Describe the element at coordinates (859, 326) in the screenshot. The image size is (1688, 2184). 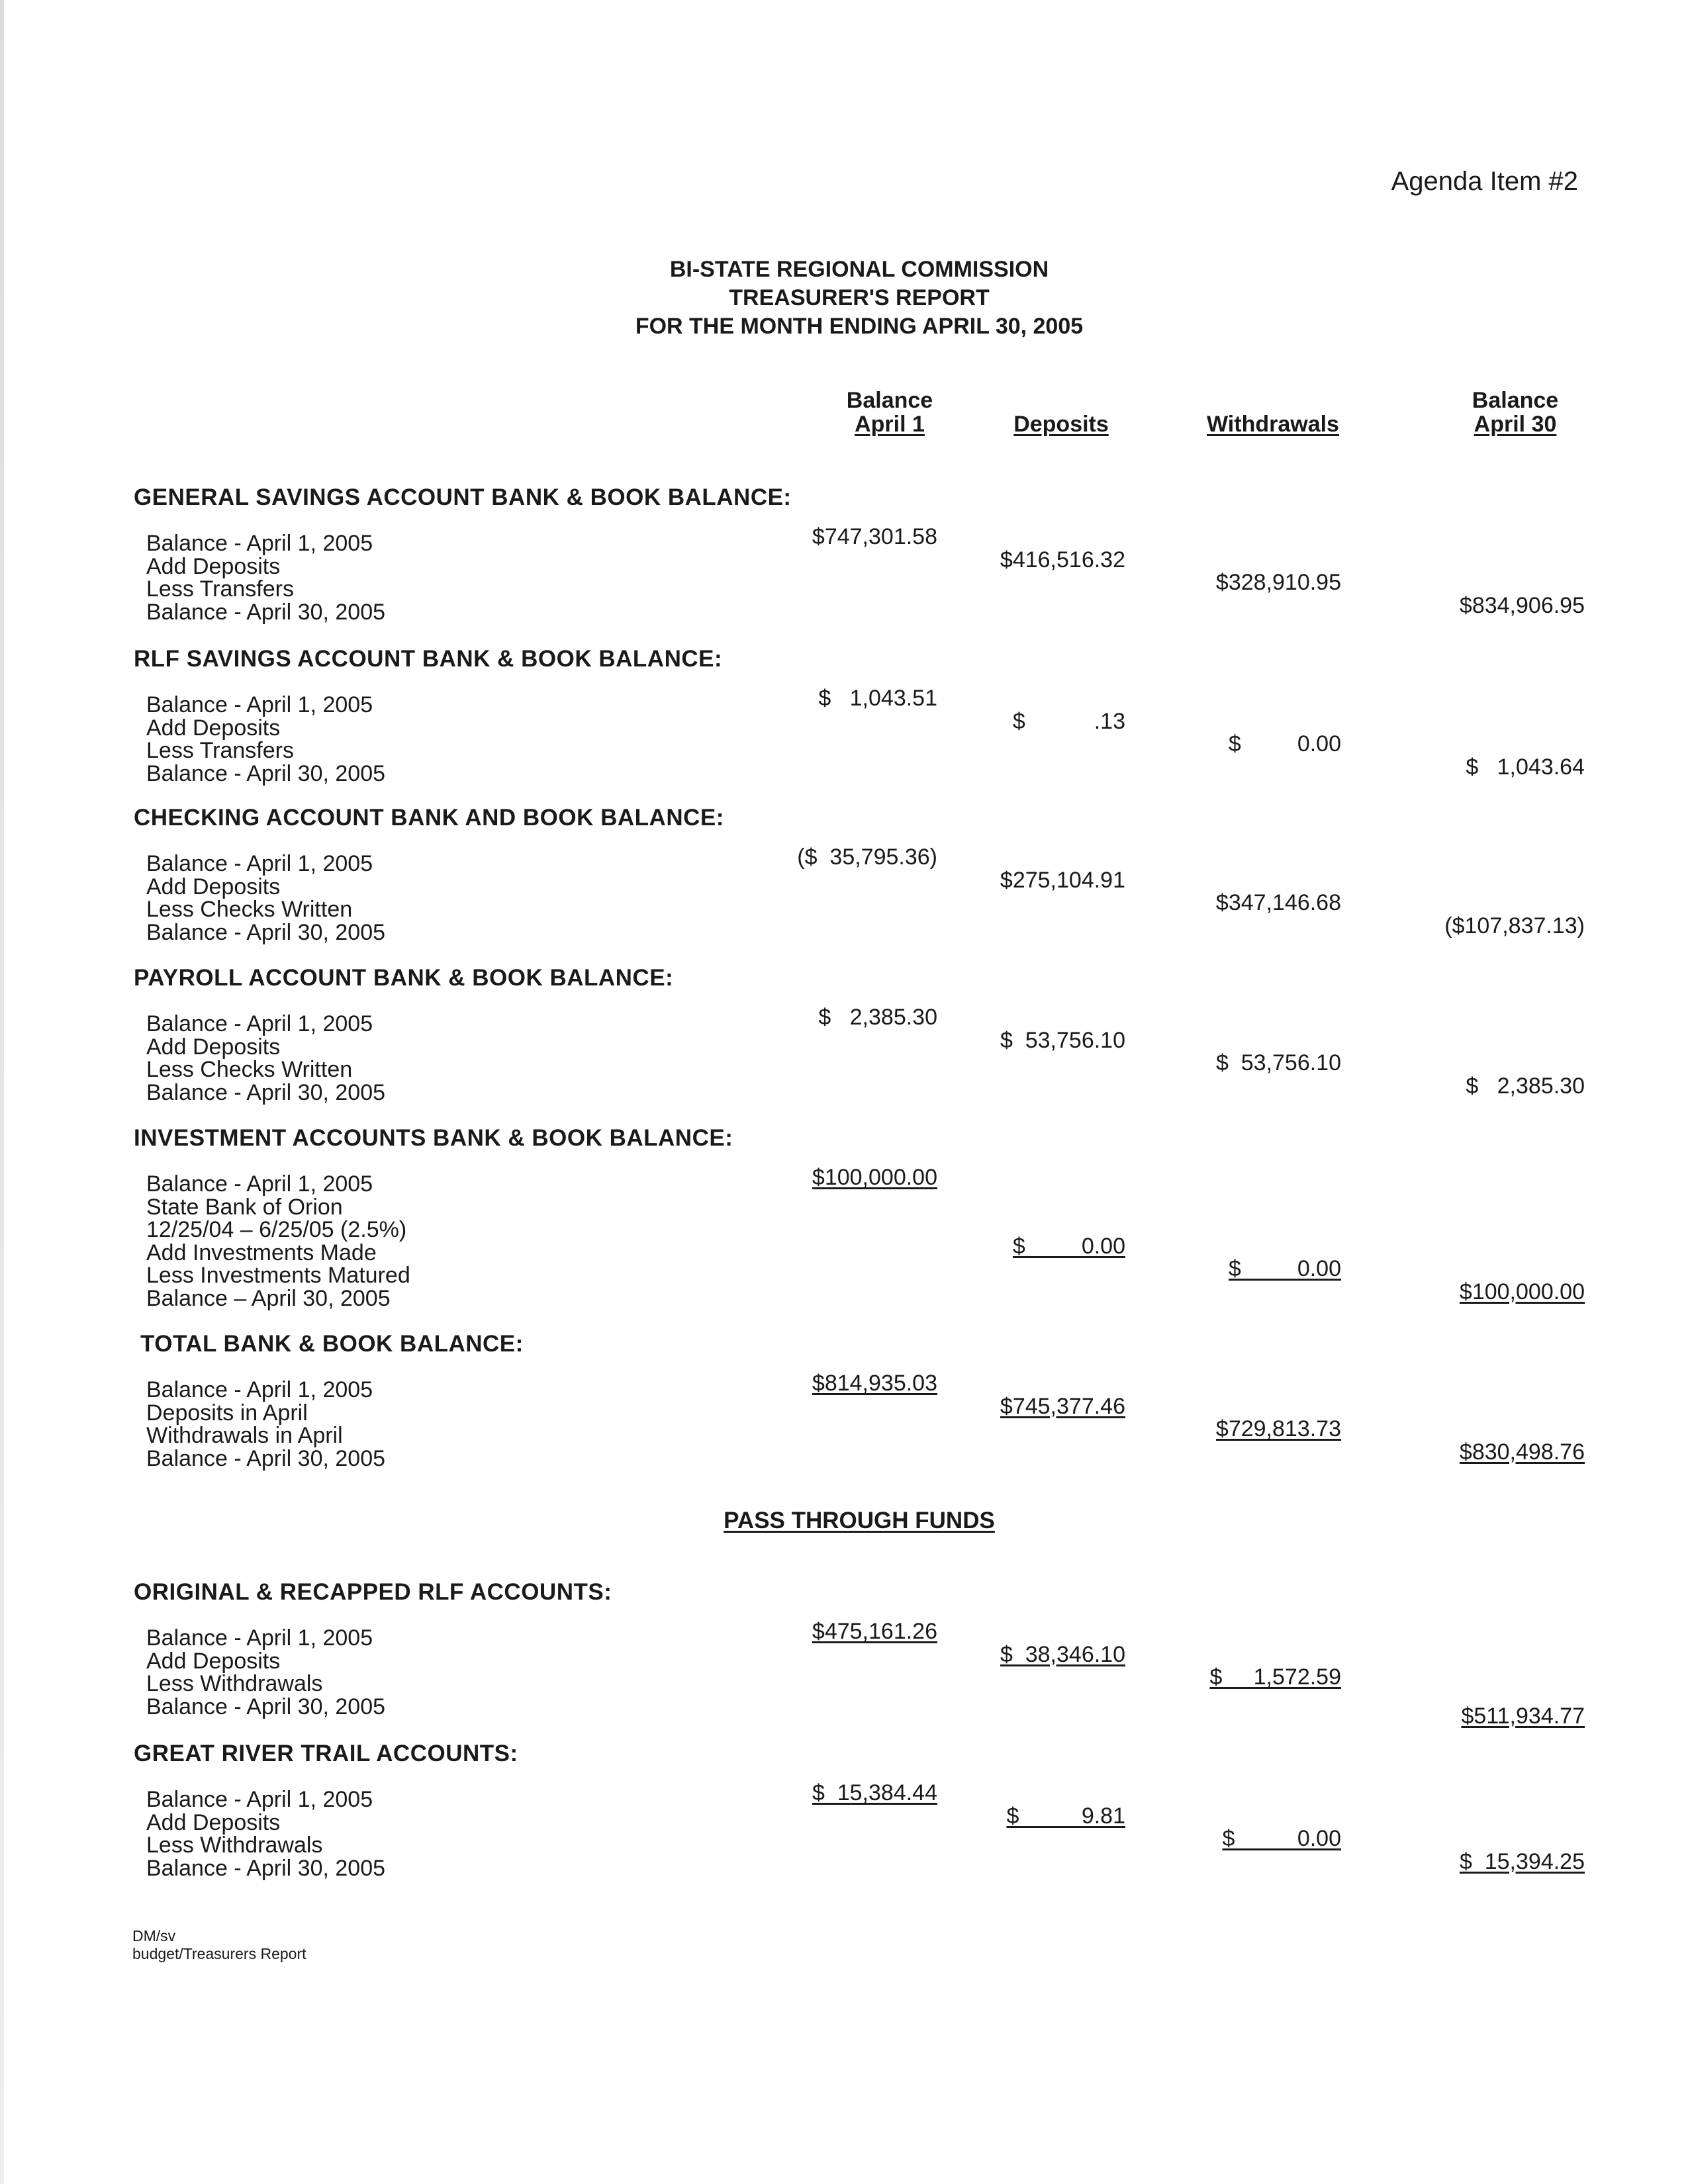
I see `title-line: FOR THE MONTH ENDING APRIL 30, 2005` at that location.